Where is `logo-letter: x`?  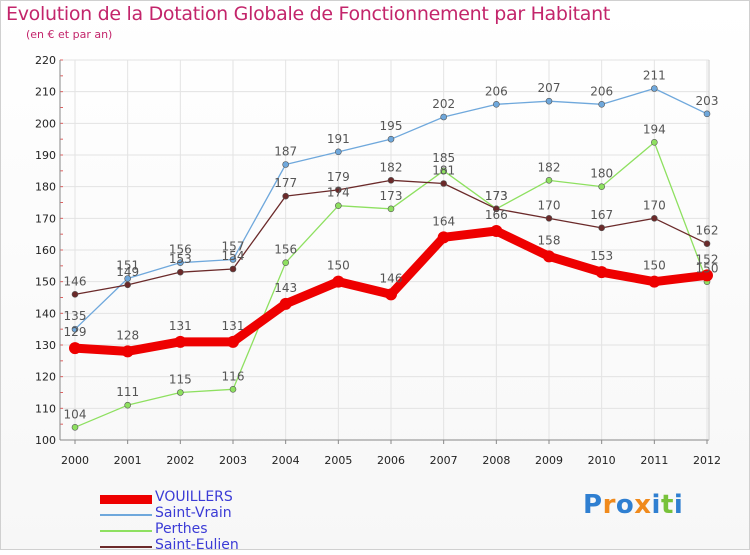
logo-letter: x is located at coordinates (643, 505).